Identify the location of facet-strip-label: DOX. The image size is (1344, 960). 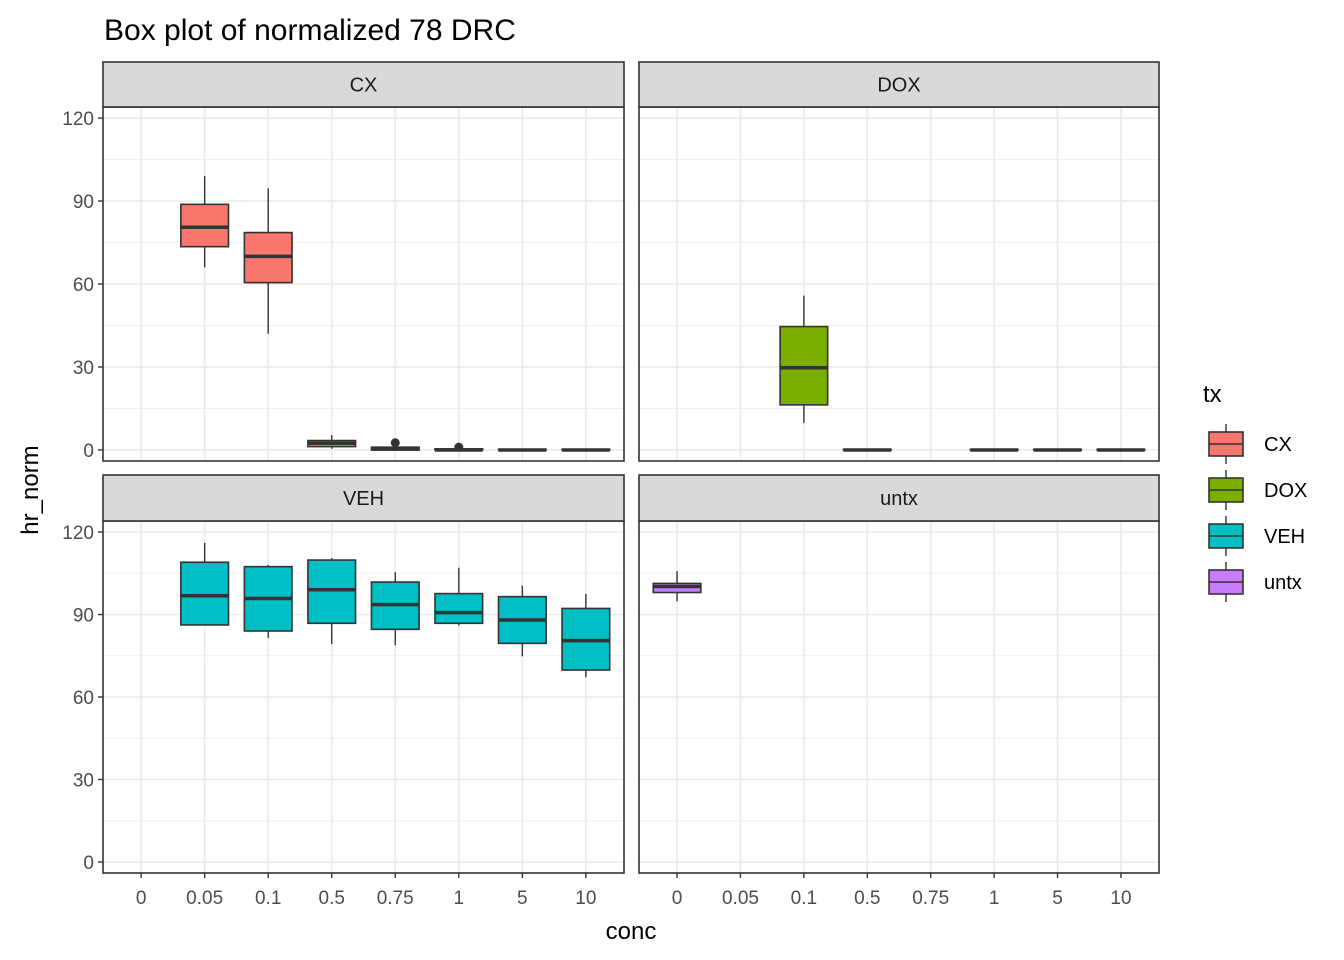
(898, 86).